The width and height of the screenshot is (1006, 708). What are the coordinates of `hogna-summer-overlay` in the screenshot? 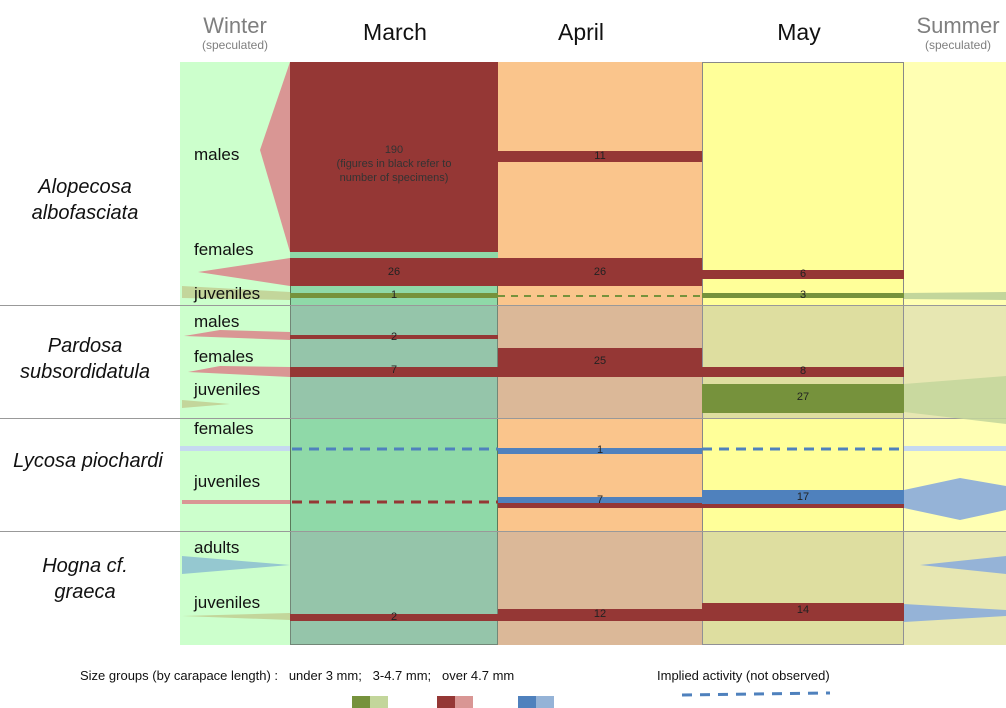 It's located at (955, 588).